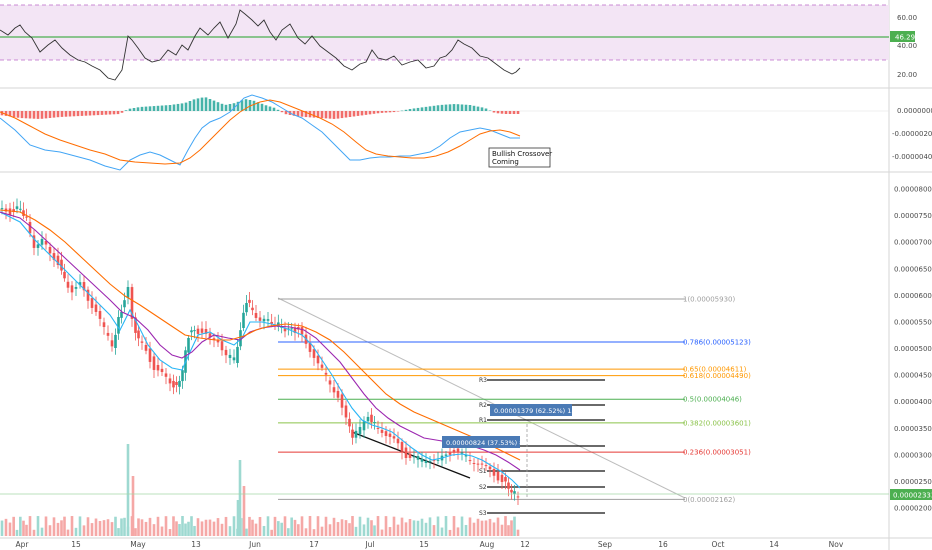 Image resolution: width=932 pixels, height=550 pixels. I want to click on measure-label-text: 0.00001379 (62.52%) 1379, so click(539, 411).